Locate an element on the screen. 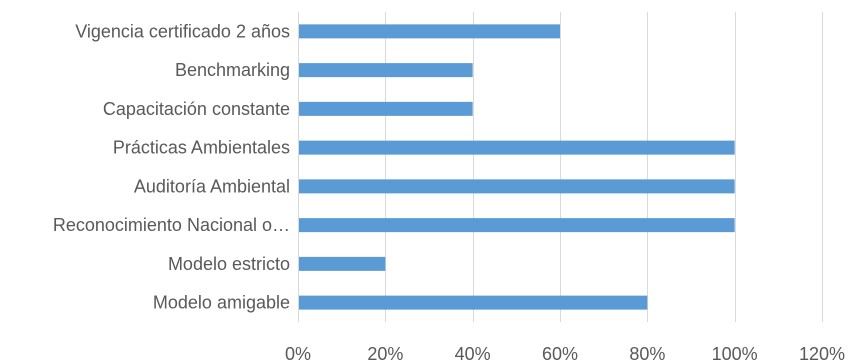 The height and width of the screenshot is (364, 851). x-tick-label: 80% is located at coordinates (647, 354).